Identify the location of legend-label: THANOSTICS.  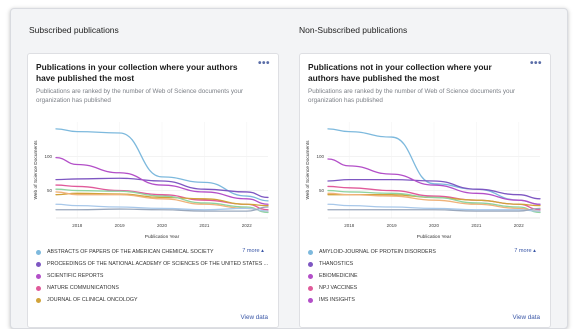
(336, 264).